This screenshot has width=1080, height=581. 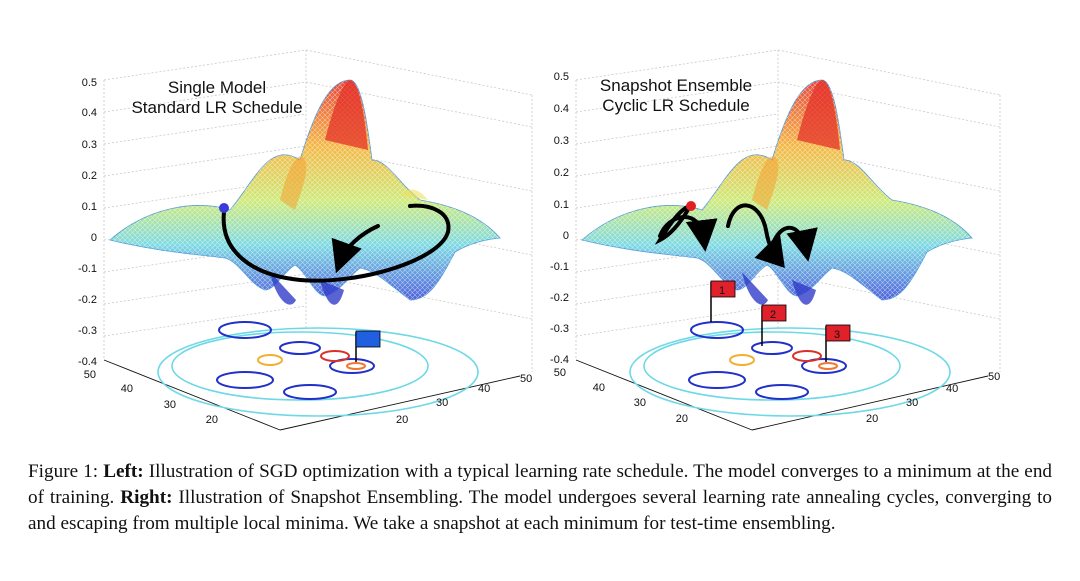 I want to click on snapshot-flag-3-label: 3, so click(x=837, y=335).